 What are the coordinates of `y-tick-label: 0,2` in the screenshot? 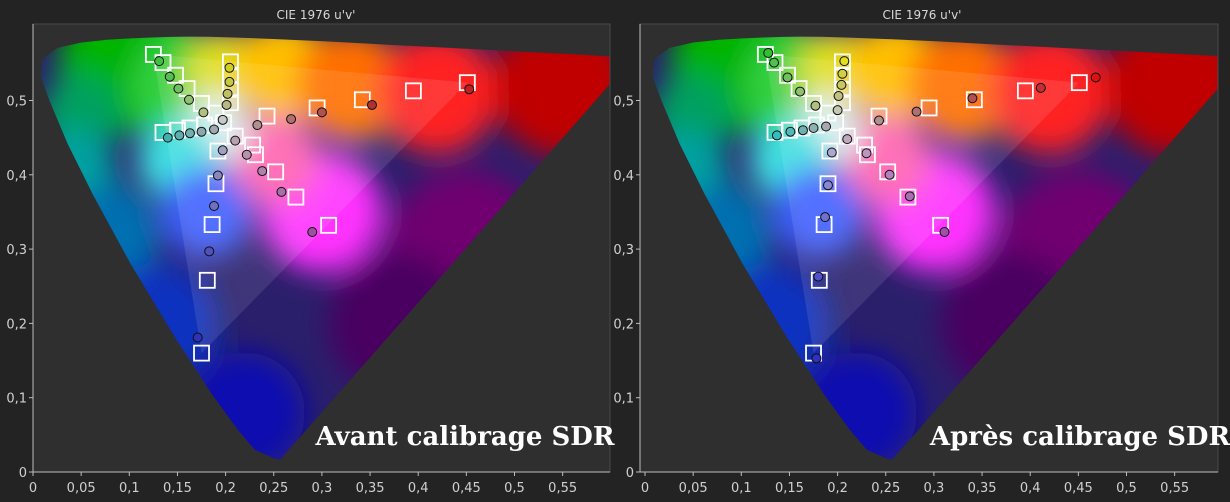 It's located at (16, 324).